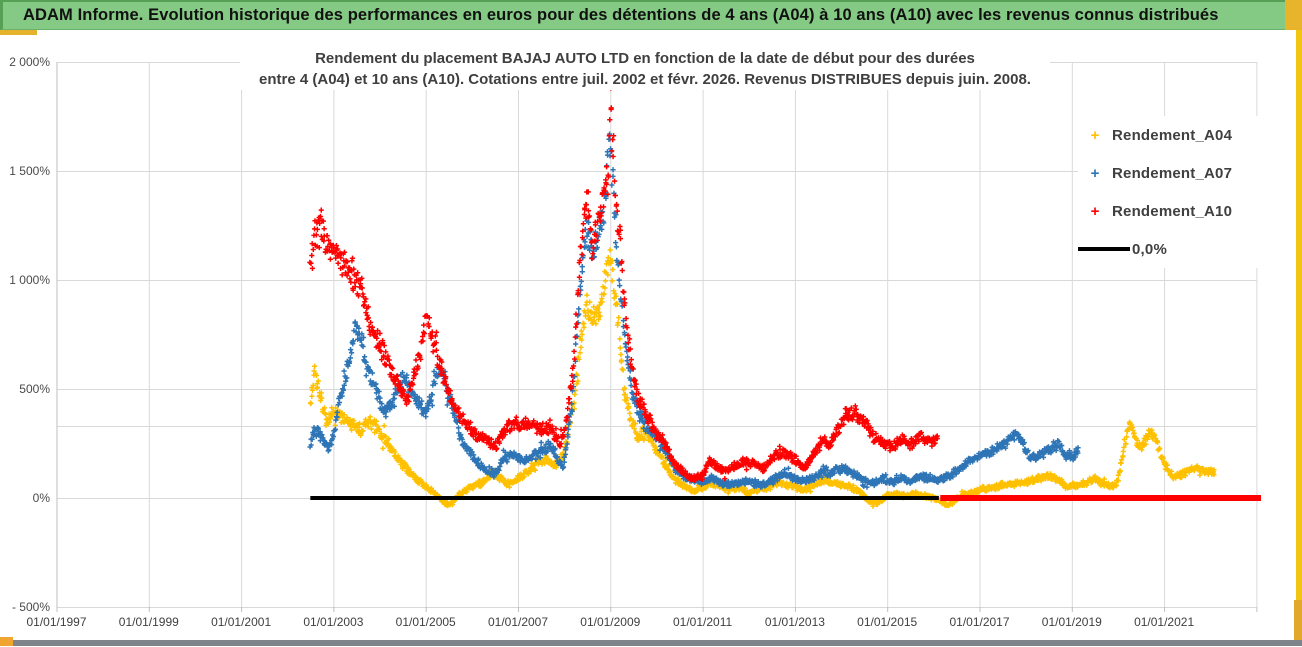 The image size is (1302, 647). What do you see at coordinates (657, 643) in the screenshot?
I see `bottom-window-bar` at bounding box center [657, 643].